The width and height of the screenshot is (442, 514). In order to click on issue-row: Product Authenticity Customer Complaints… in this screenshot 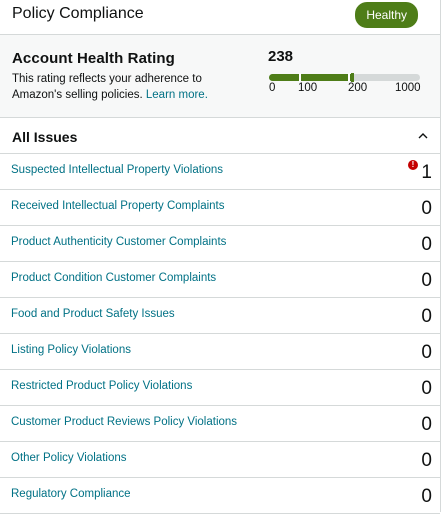, I will do `click(220, 244)`.